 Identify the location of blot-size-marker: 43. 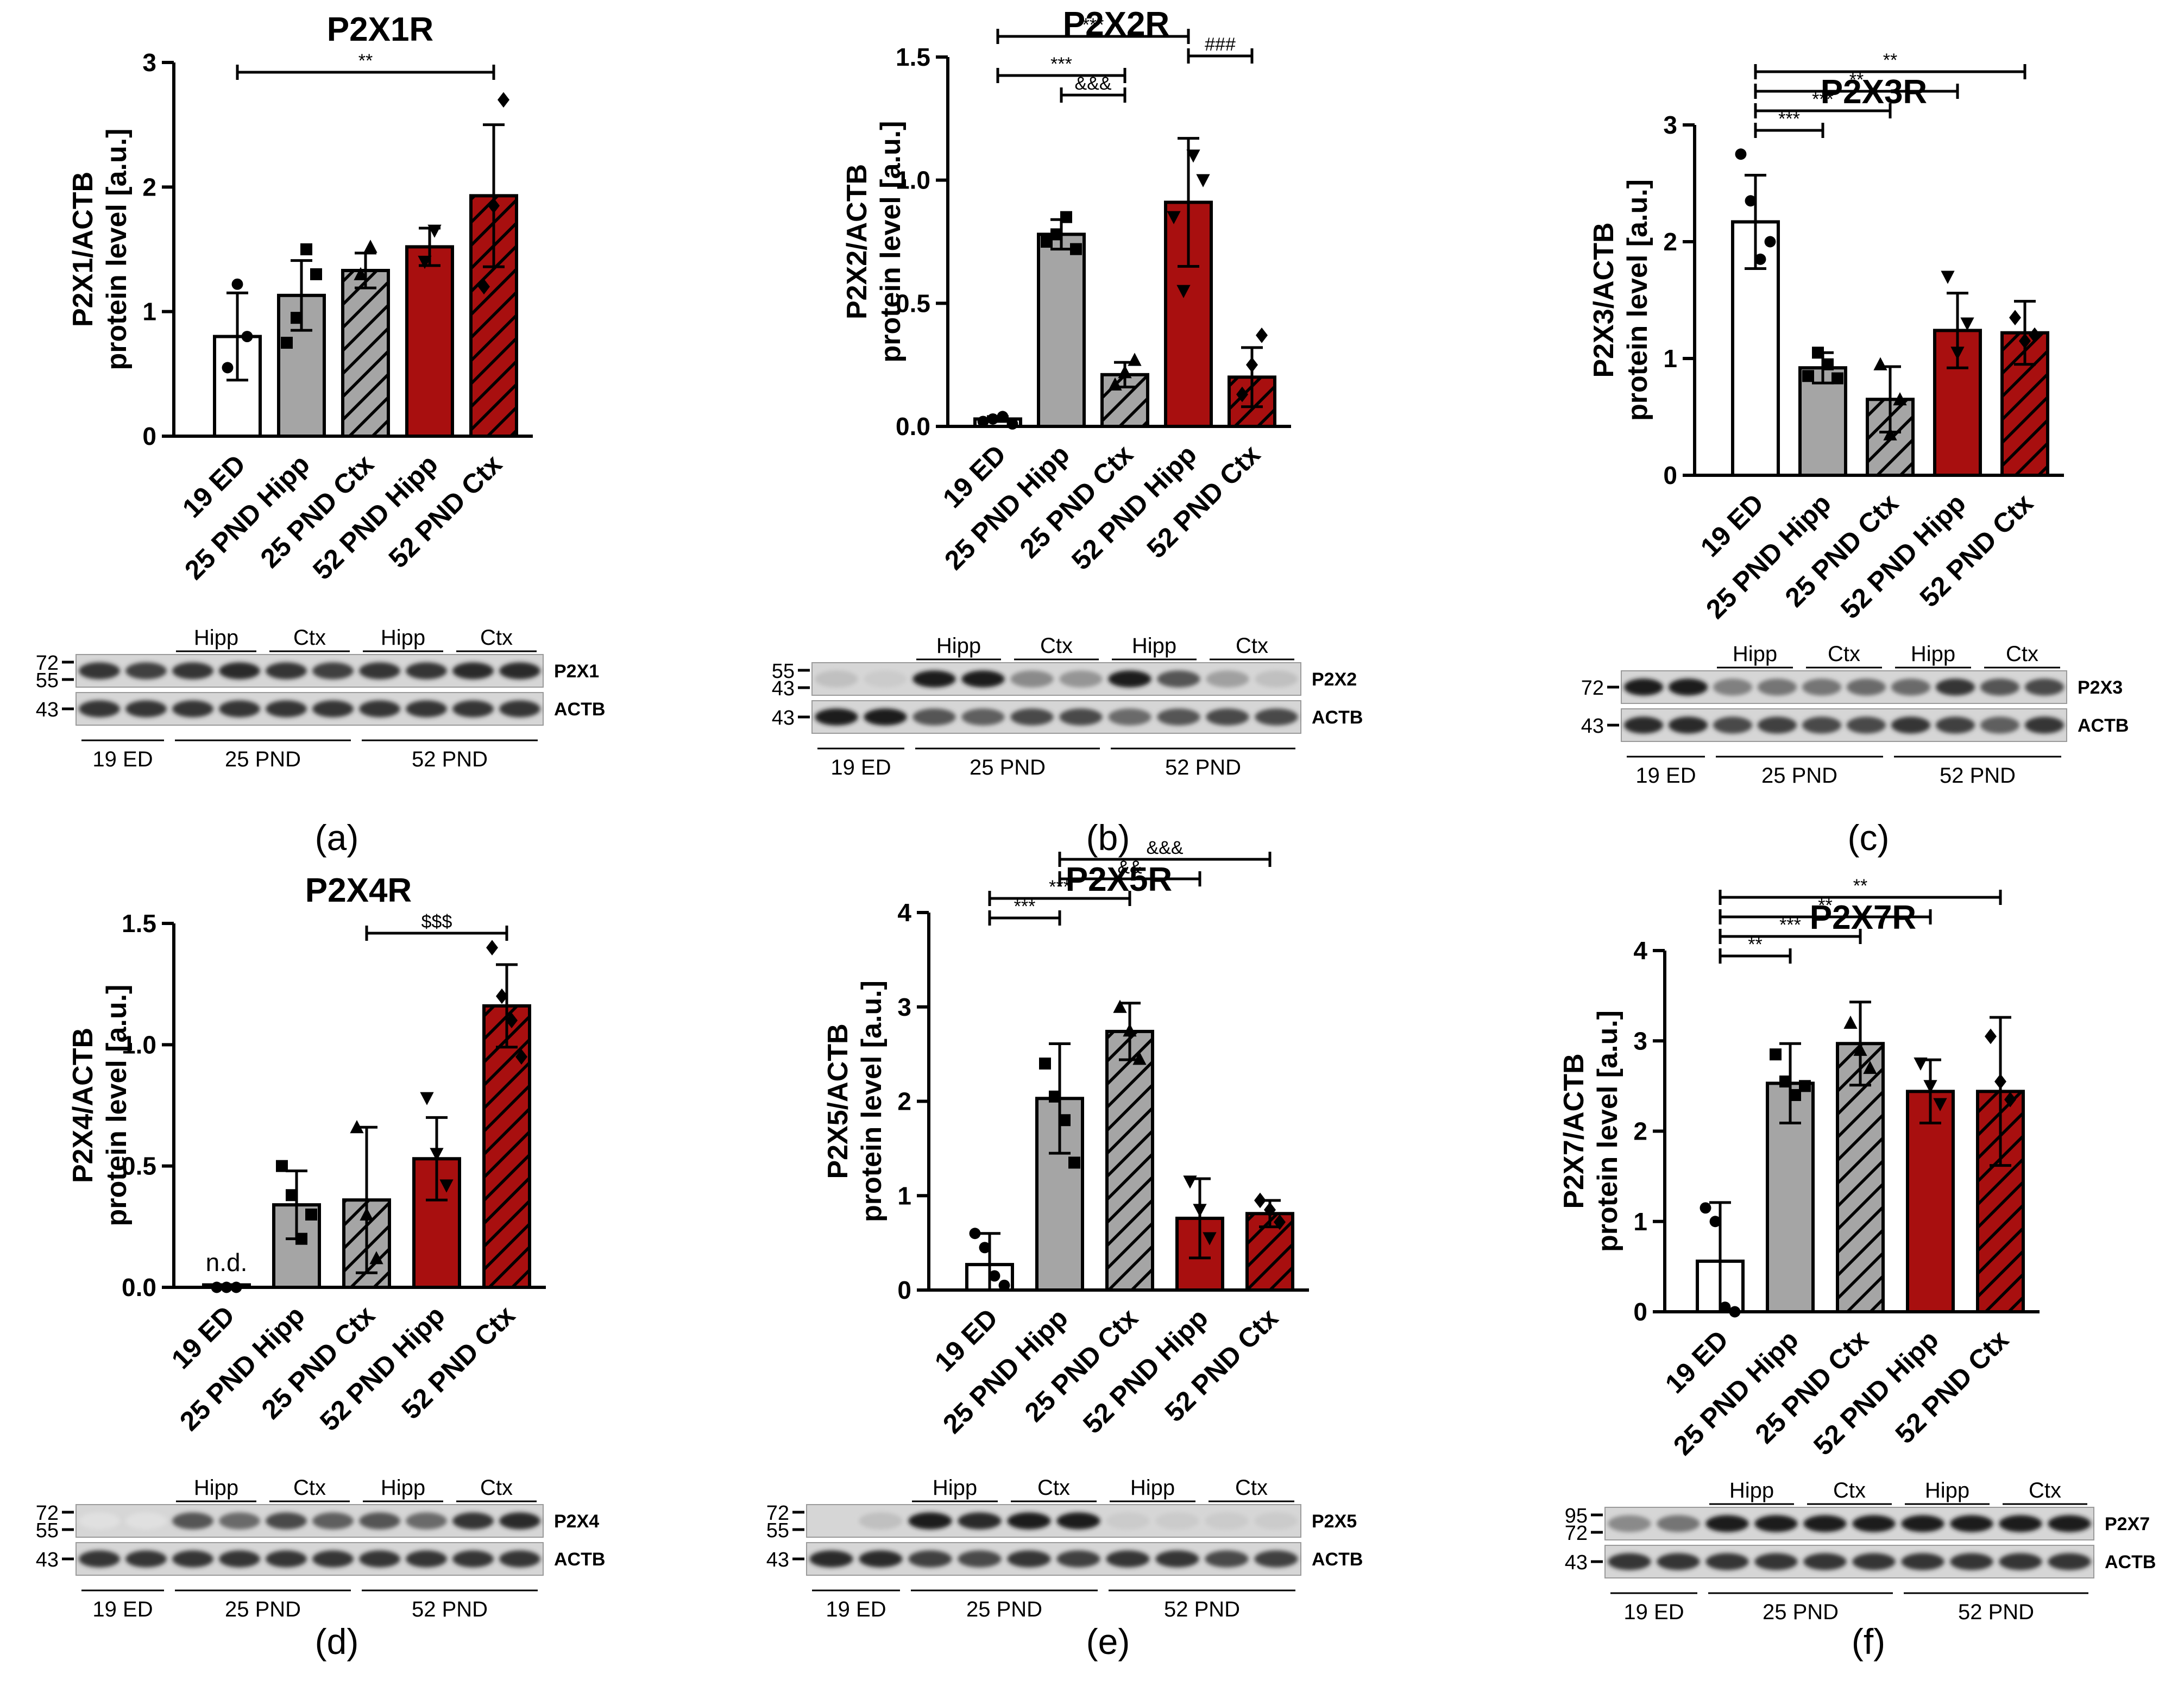
(47, 710).